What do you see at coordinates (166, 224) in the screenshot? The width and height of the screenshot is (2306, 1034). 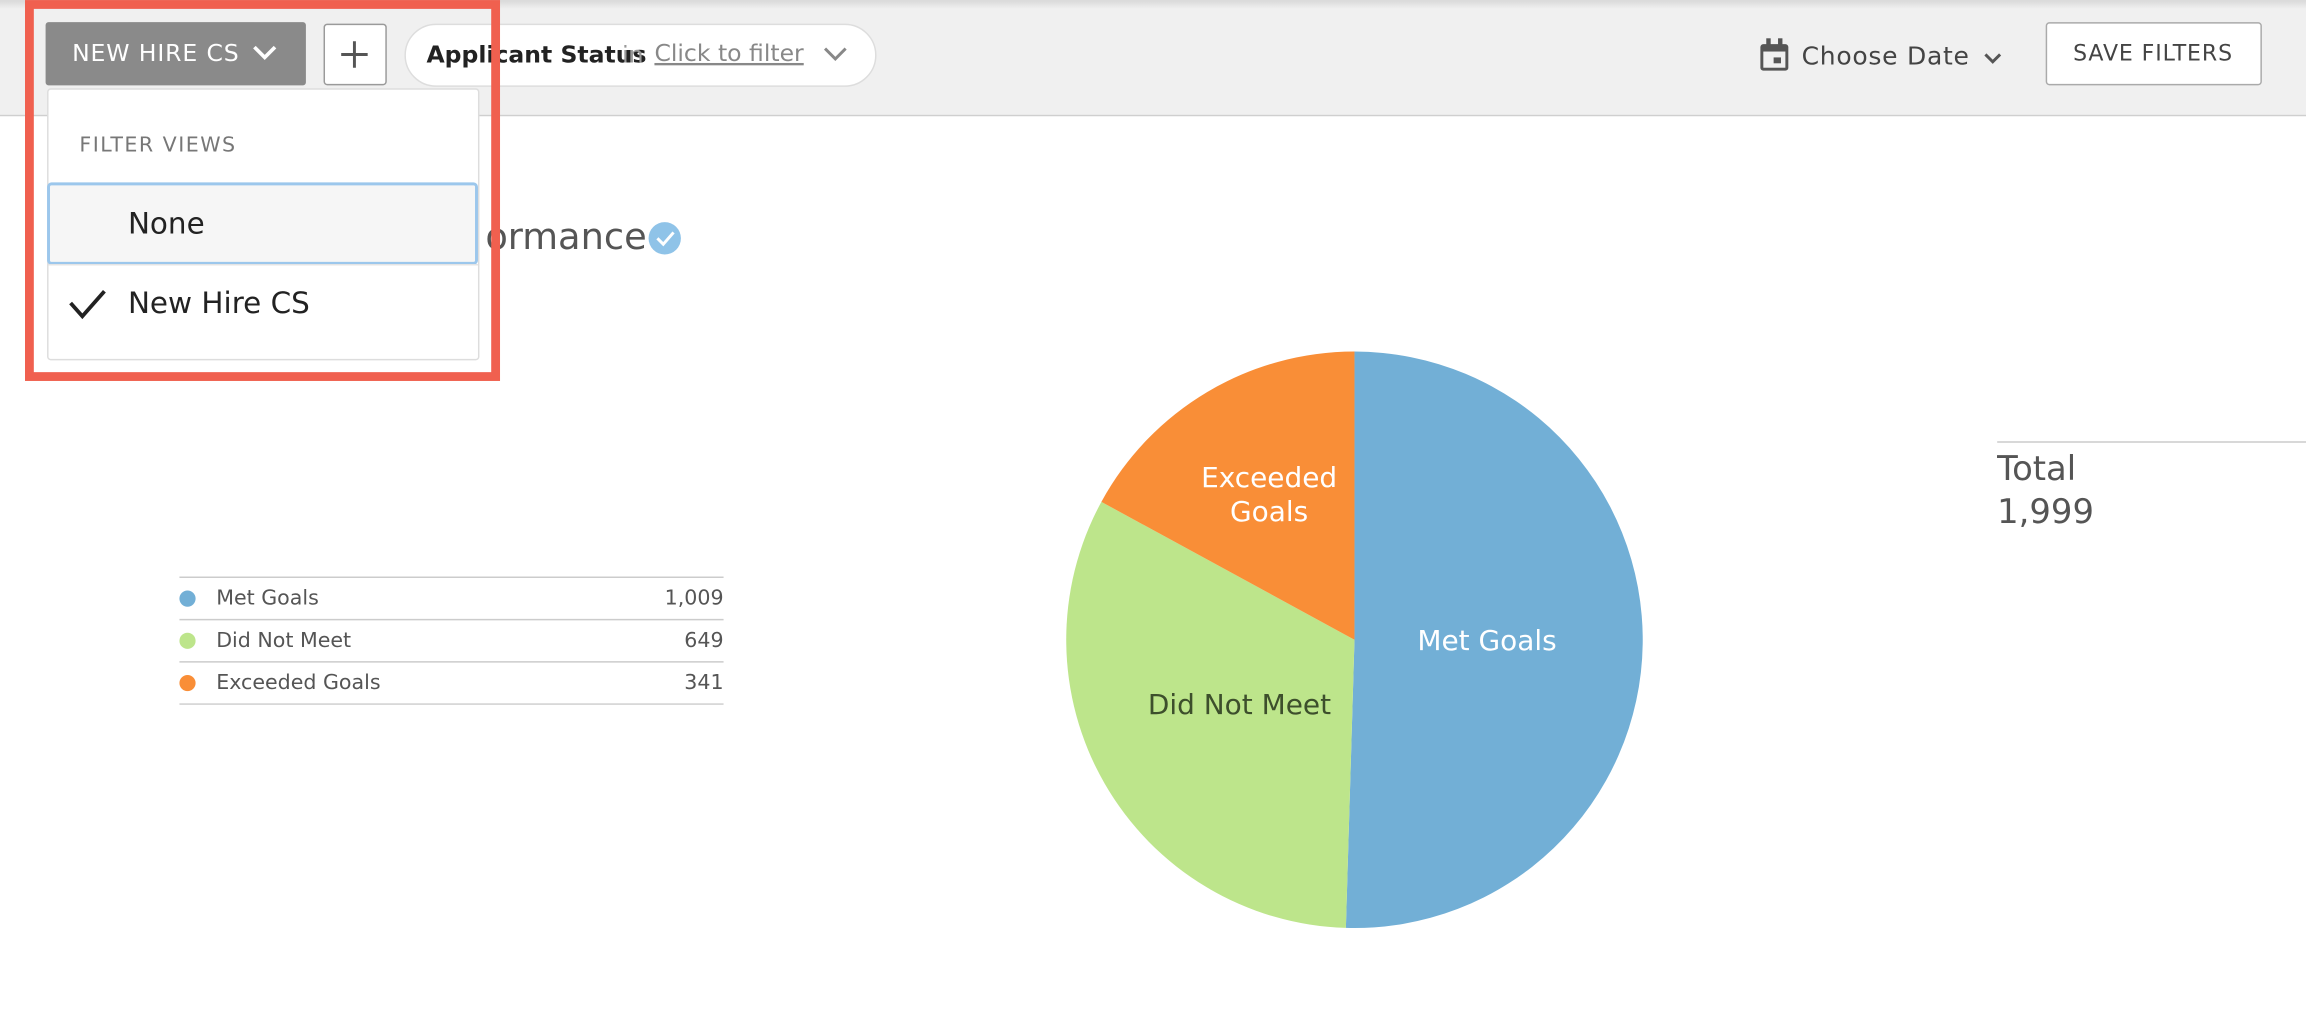 I see `option-label: None` at bounding box center [166, 224].